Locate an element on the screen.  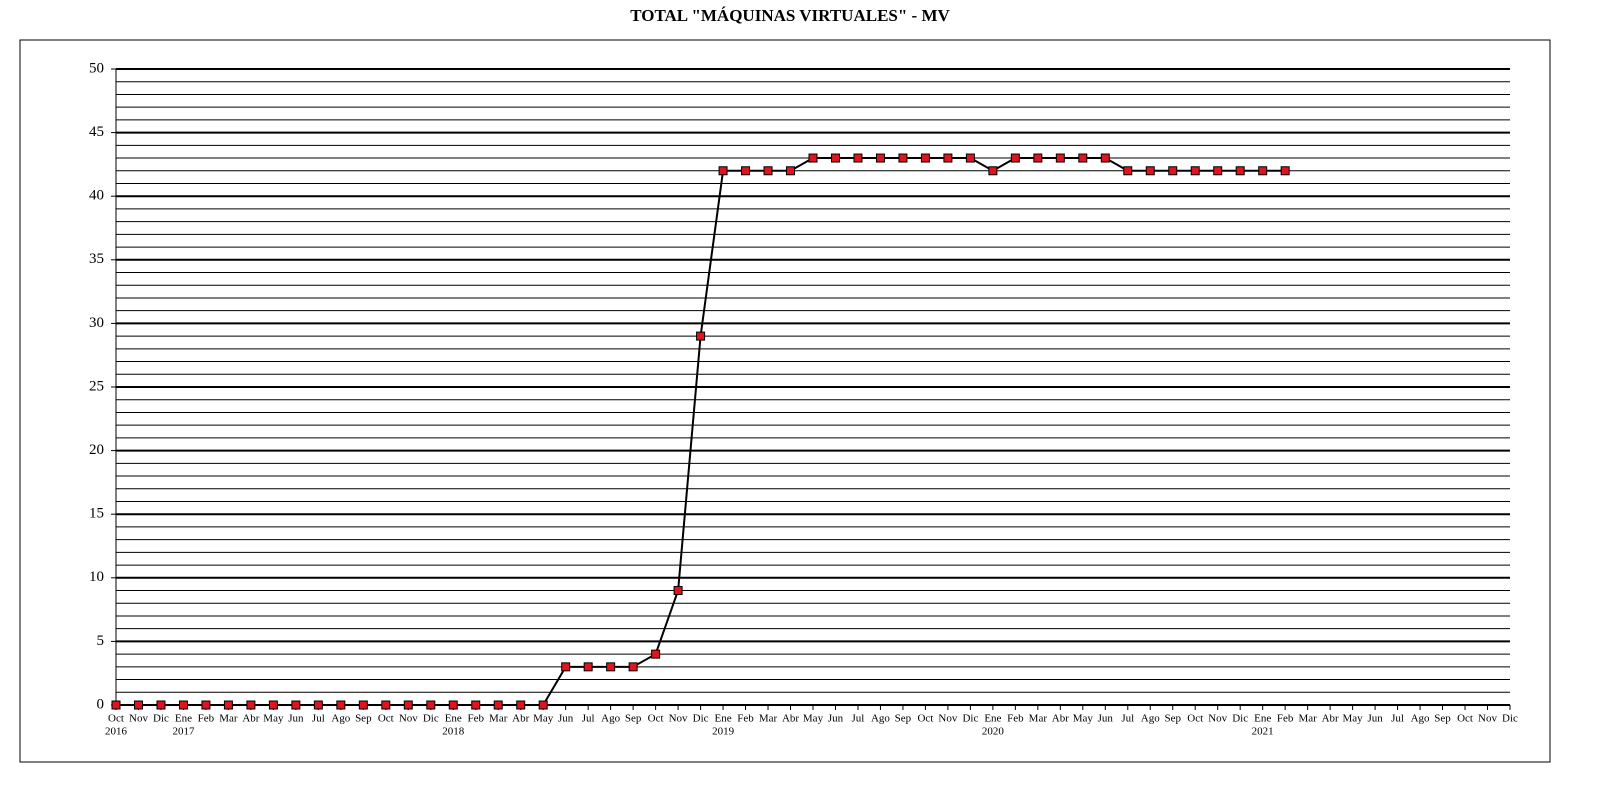
y-tick-label: 15 is located at coordinates (96, 514).